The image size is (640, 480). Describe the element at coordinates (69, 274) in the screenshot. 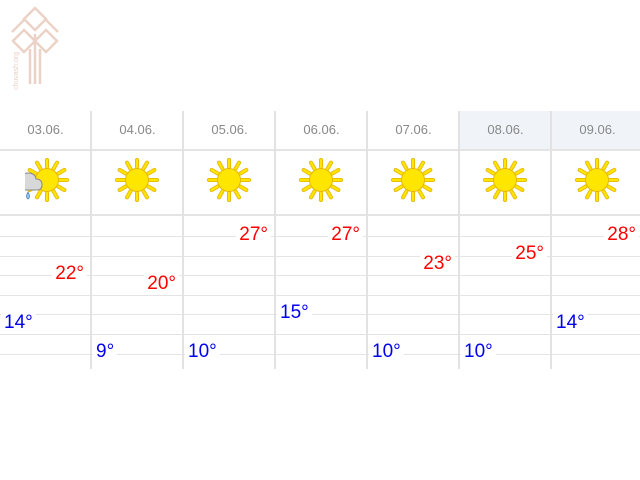

I see `high-temperature: 22°` at that location.